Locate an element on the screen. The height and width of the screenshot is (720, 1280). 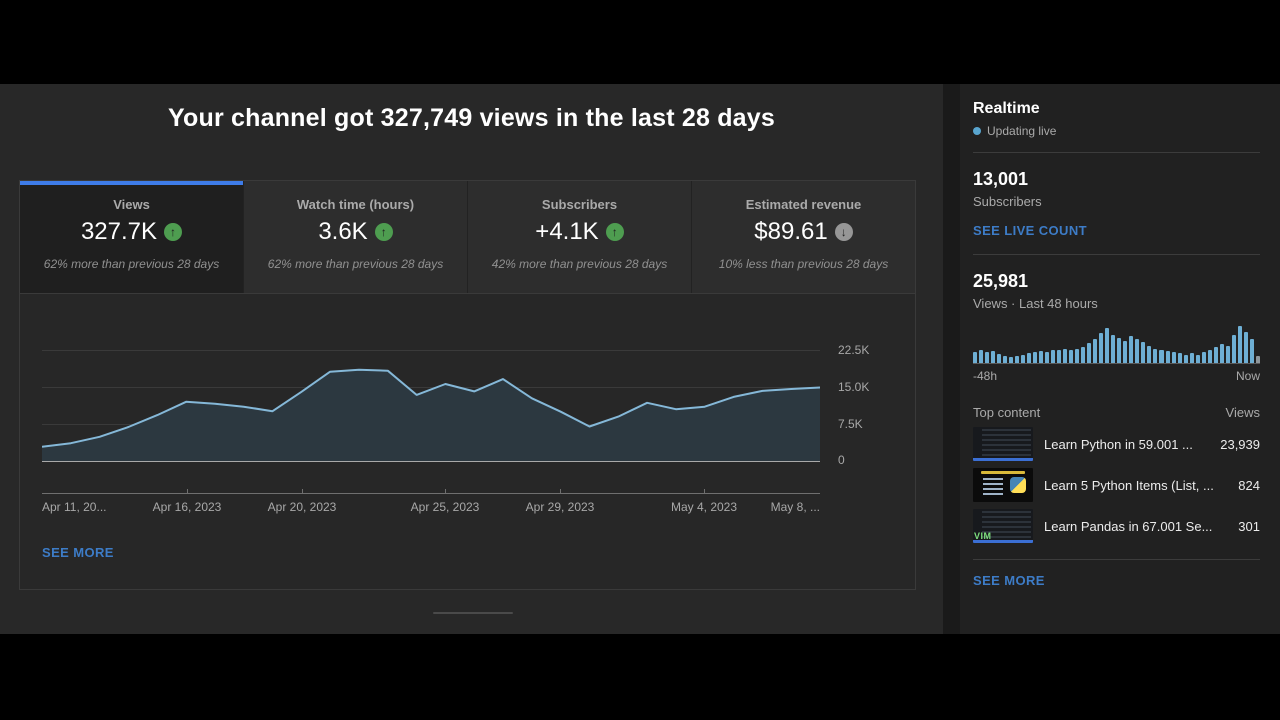
up-arrow-icon: ↑ is located at coordinates (614, 232).